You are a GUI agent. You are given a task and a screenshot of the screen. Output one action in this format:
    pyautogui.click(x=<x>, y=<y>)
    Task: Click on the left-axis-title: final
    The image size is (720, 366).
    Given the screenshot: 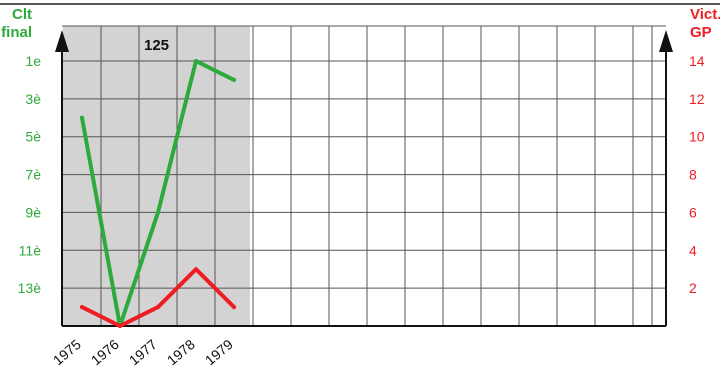 What is the action you would take?
    pyautogui.click(x=16, y=32)
    